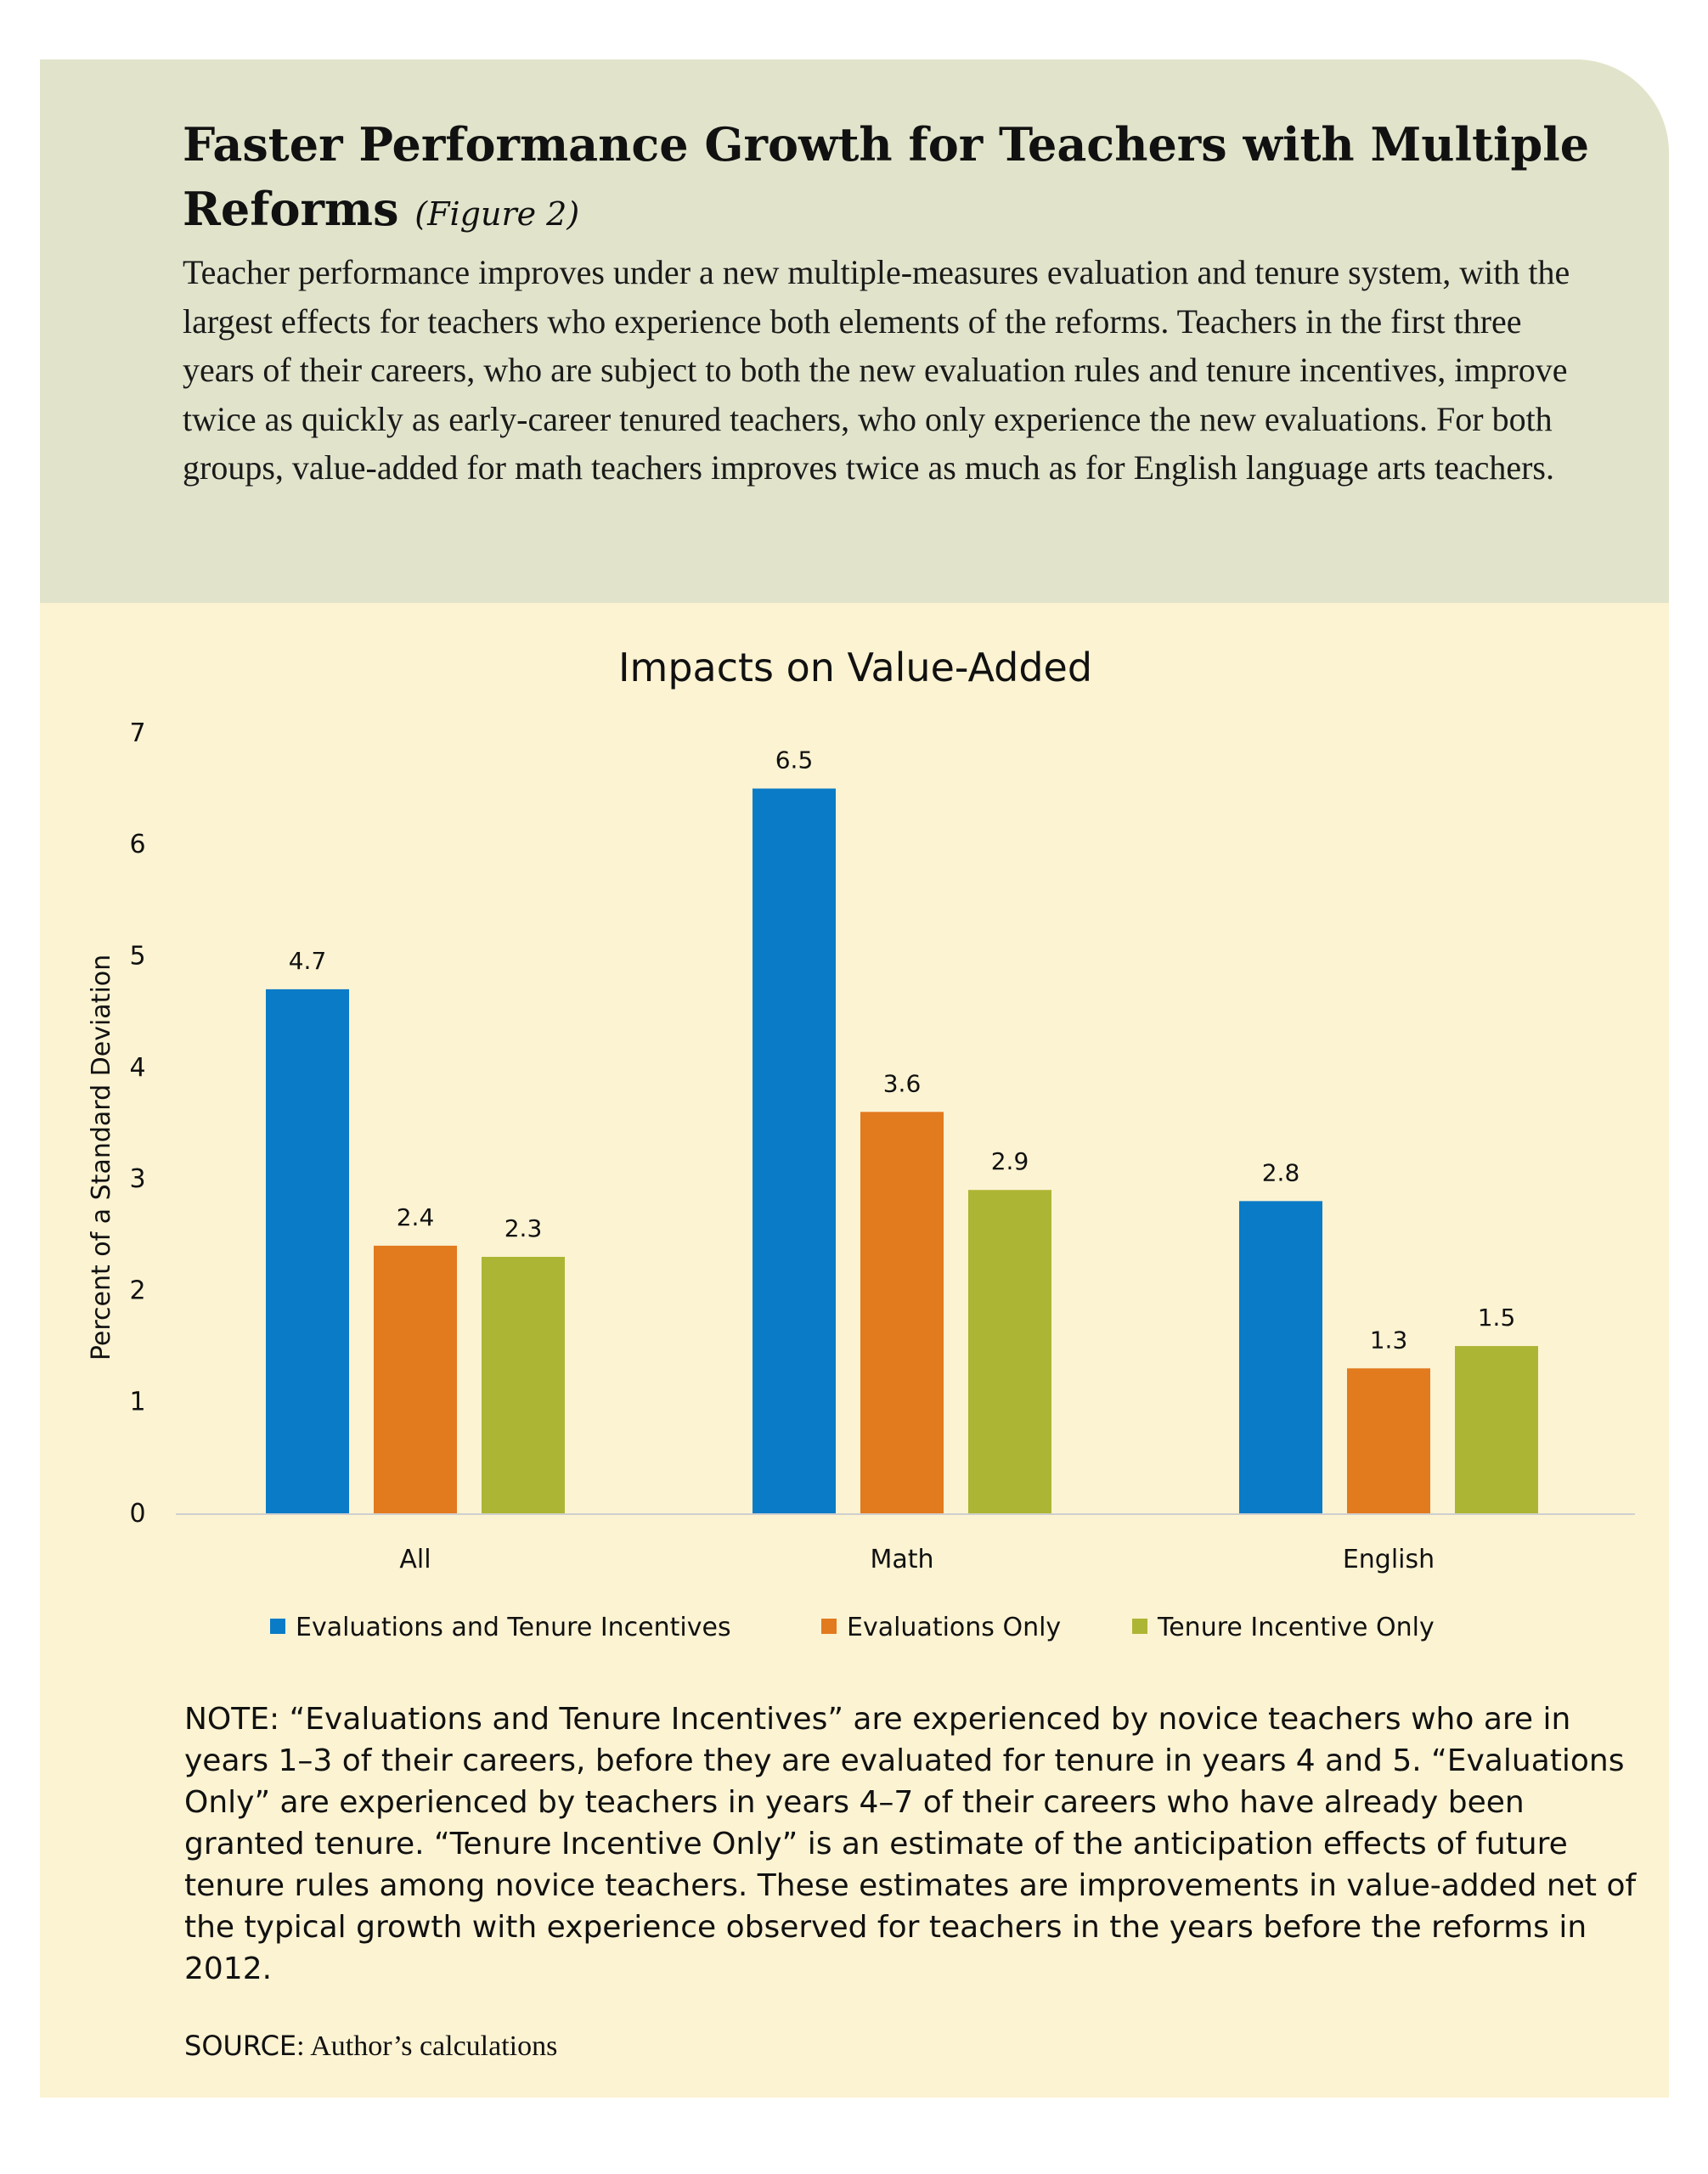  What do you see at coordinates (137, 1179) in the screenshot?
I see `y-tick-label: 3` at bounding box center [137, 1179].